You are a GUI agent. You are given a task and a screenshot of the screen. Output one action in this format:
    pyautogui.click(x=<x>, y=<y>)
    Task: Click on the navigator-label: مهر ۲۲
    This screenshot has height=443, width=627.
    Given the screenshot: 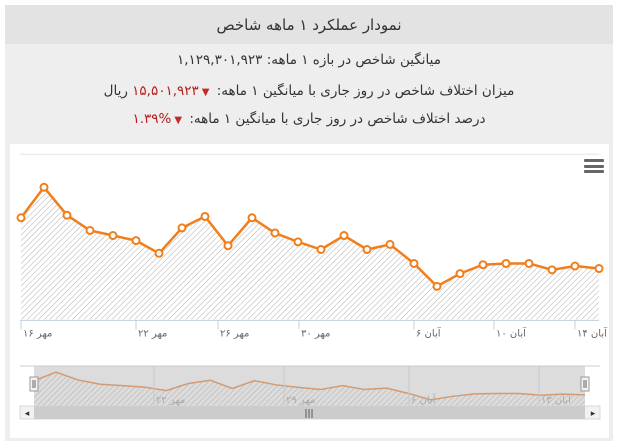 What is the action you would take?
    pyautogui.click(x=170, y=400)
    